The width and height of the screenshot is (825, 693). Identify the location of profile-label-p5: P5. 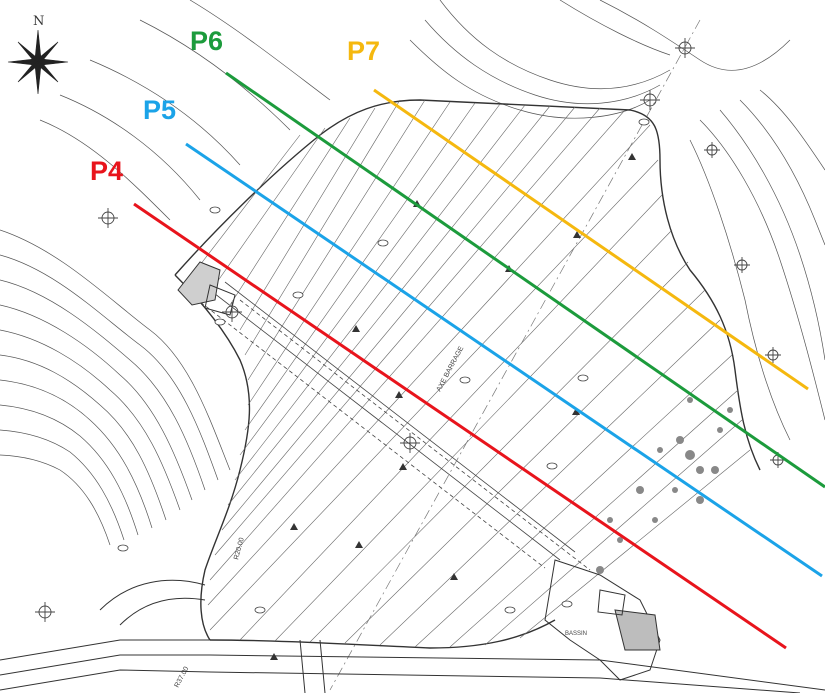
(160, 110).